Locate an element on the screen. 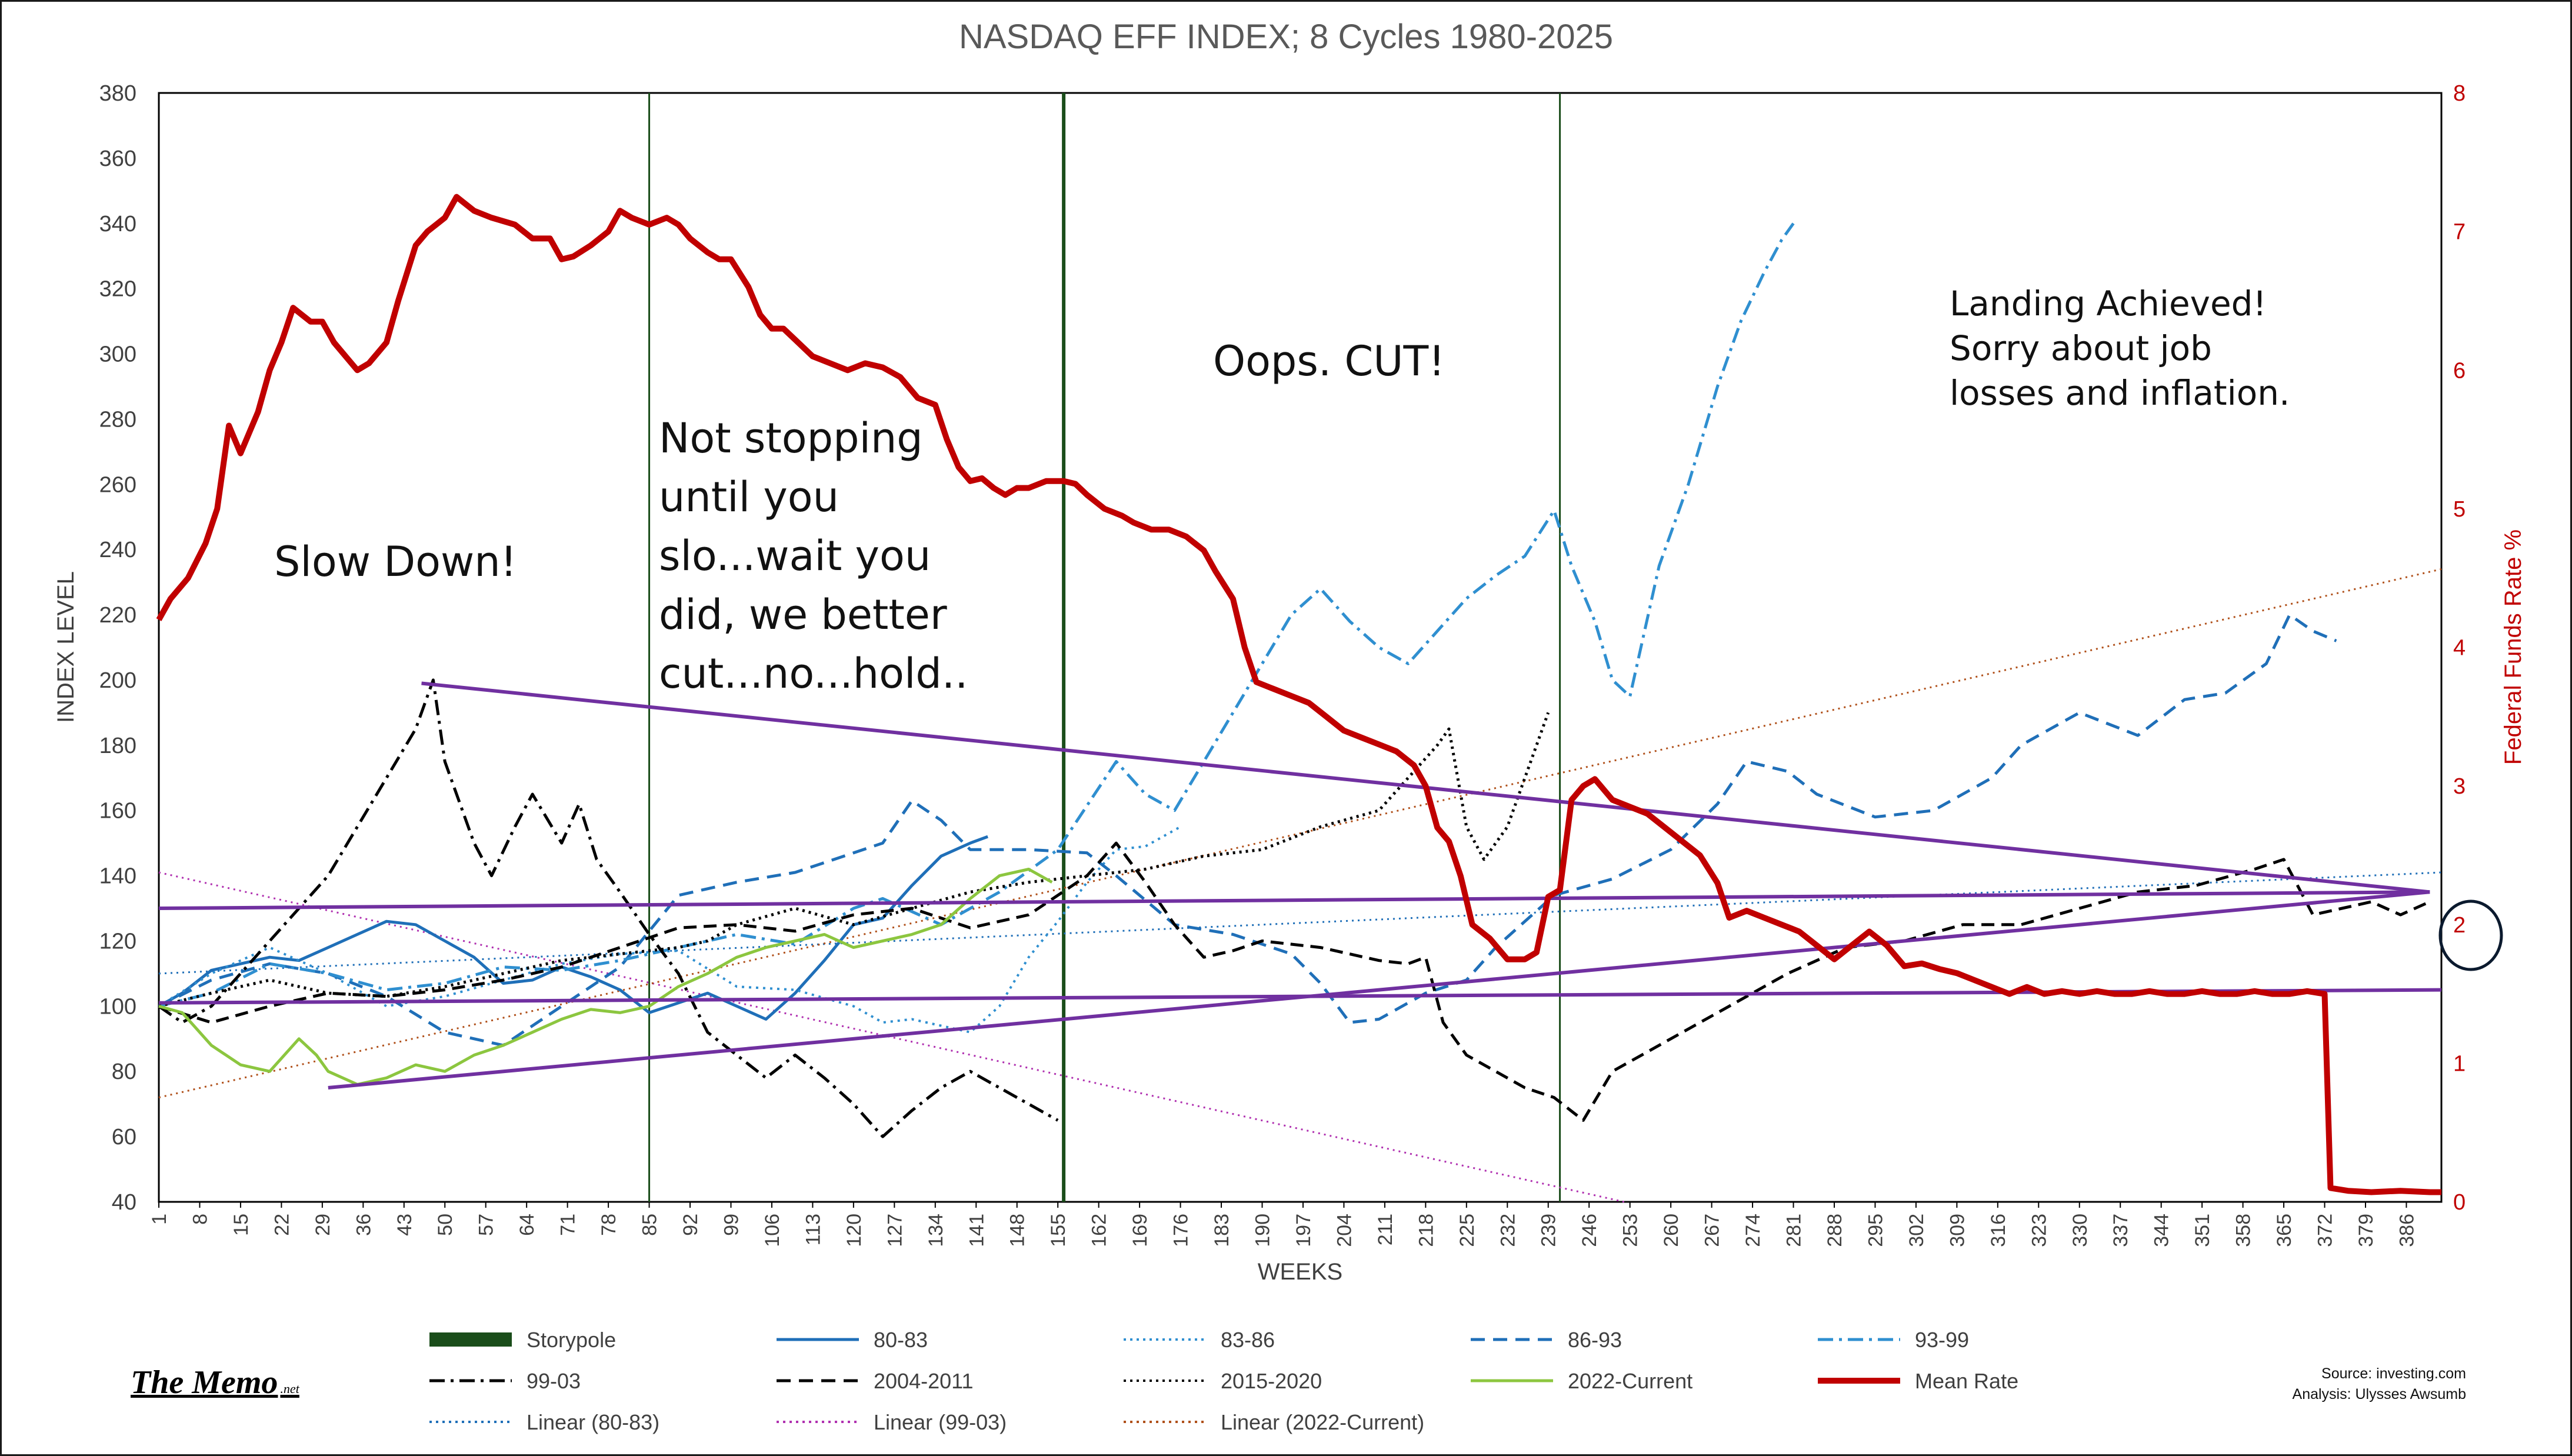  legend-label: 2022-Current is located at coordinates (1630, 1381).